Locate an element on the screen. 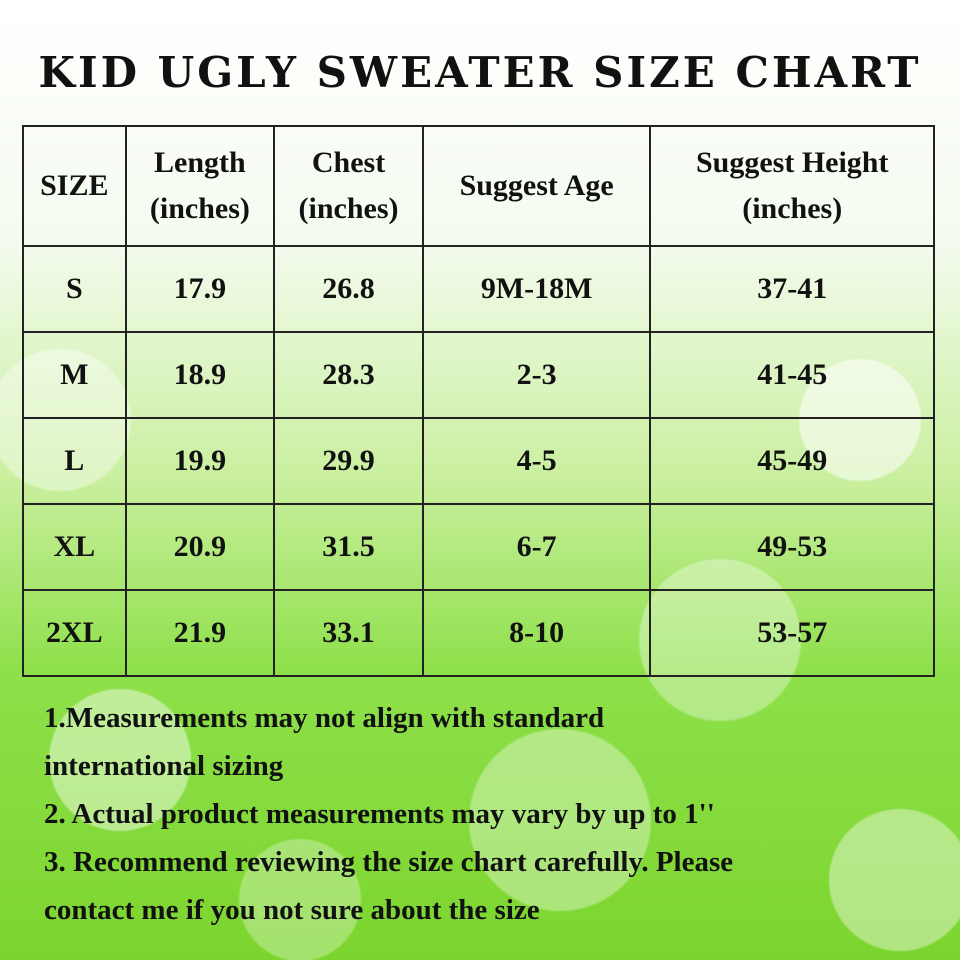 The image size is (960, 960). column-header-line: Suggest Height is located at coordinates (792, 162).